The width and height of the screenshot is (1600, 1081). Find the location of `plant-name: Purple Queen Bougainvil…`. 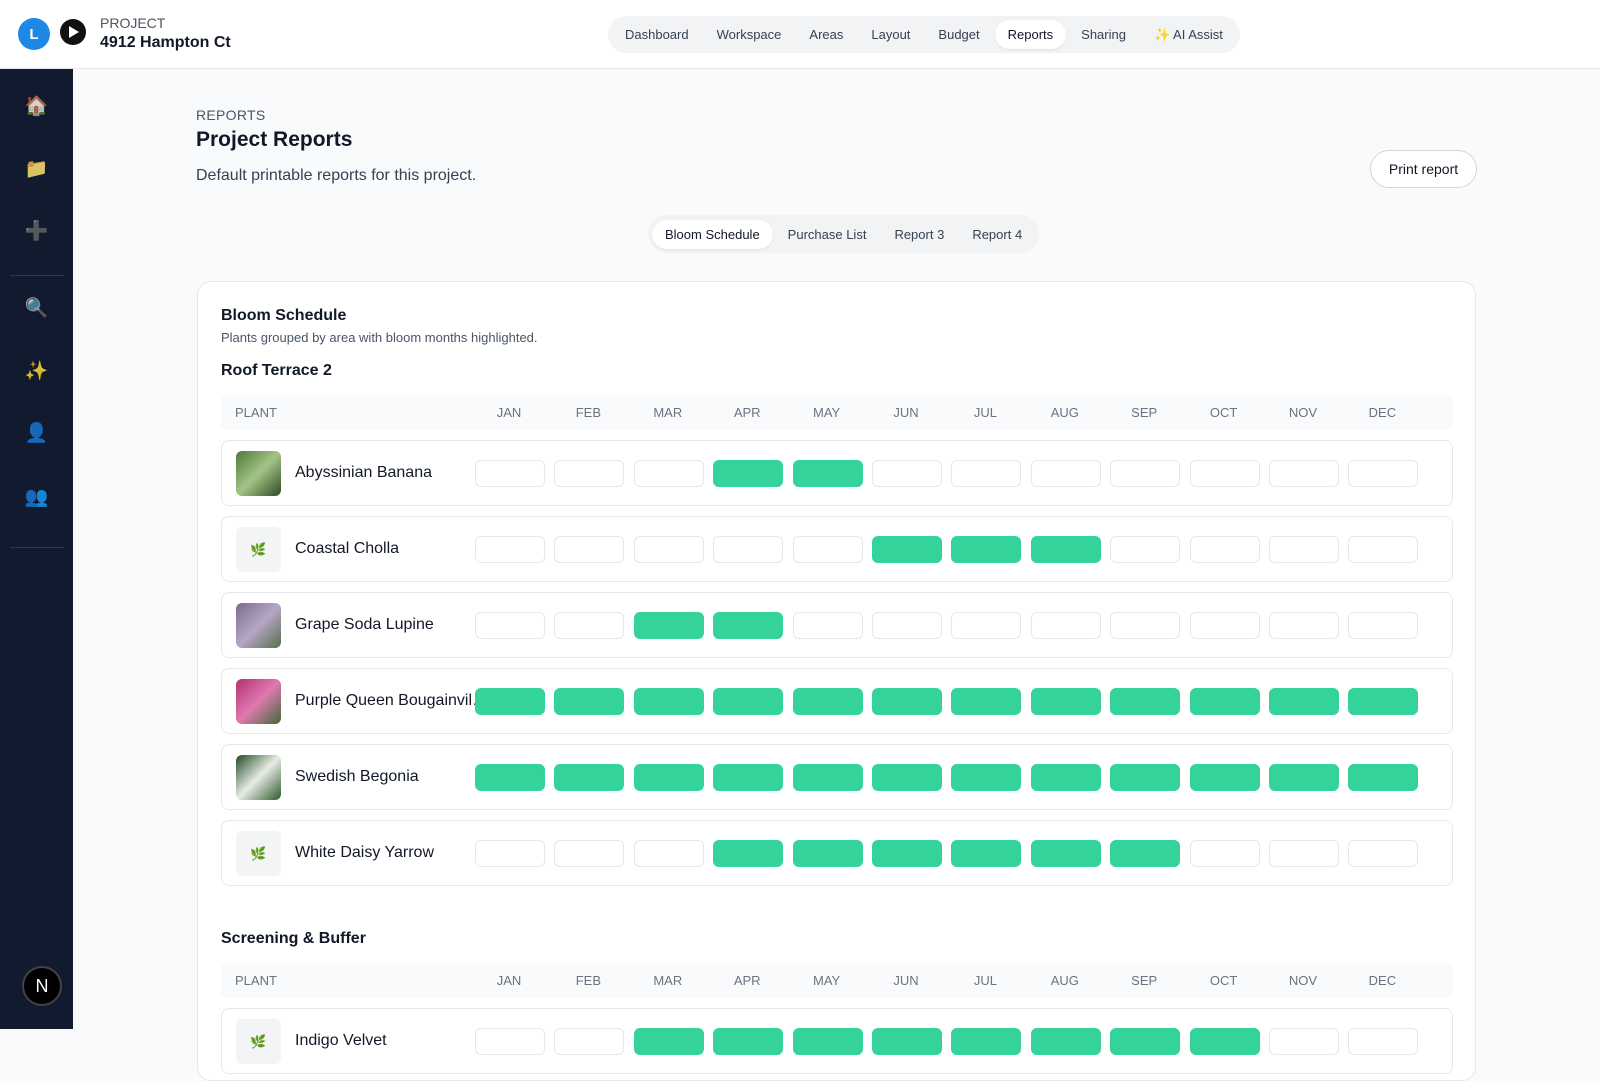

plant-name: Purple Queen Bougainvil… is located at coordinates (392, 700).